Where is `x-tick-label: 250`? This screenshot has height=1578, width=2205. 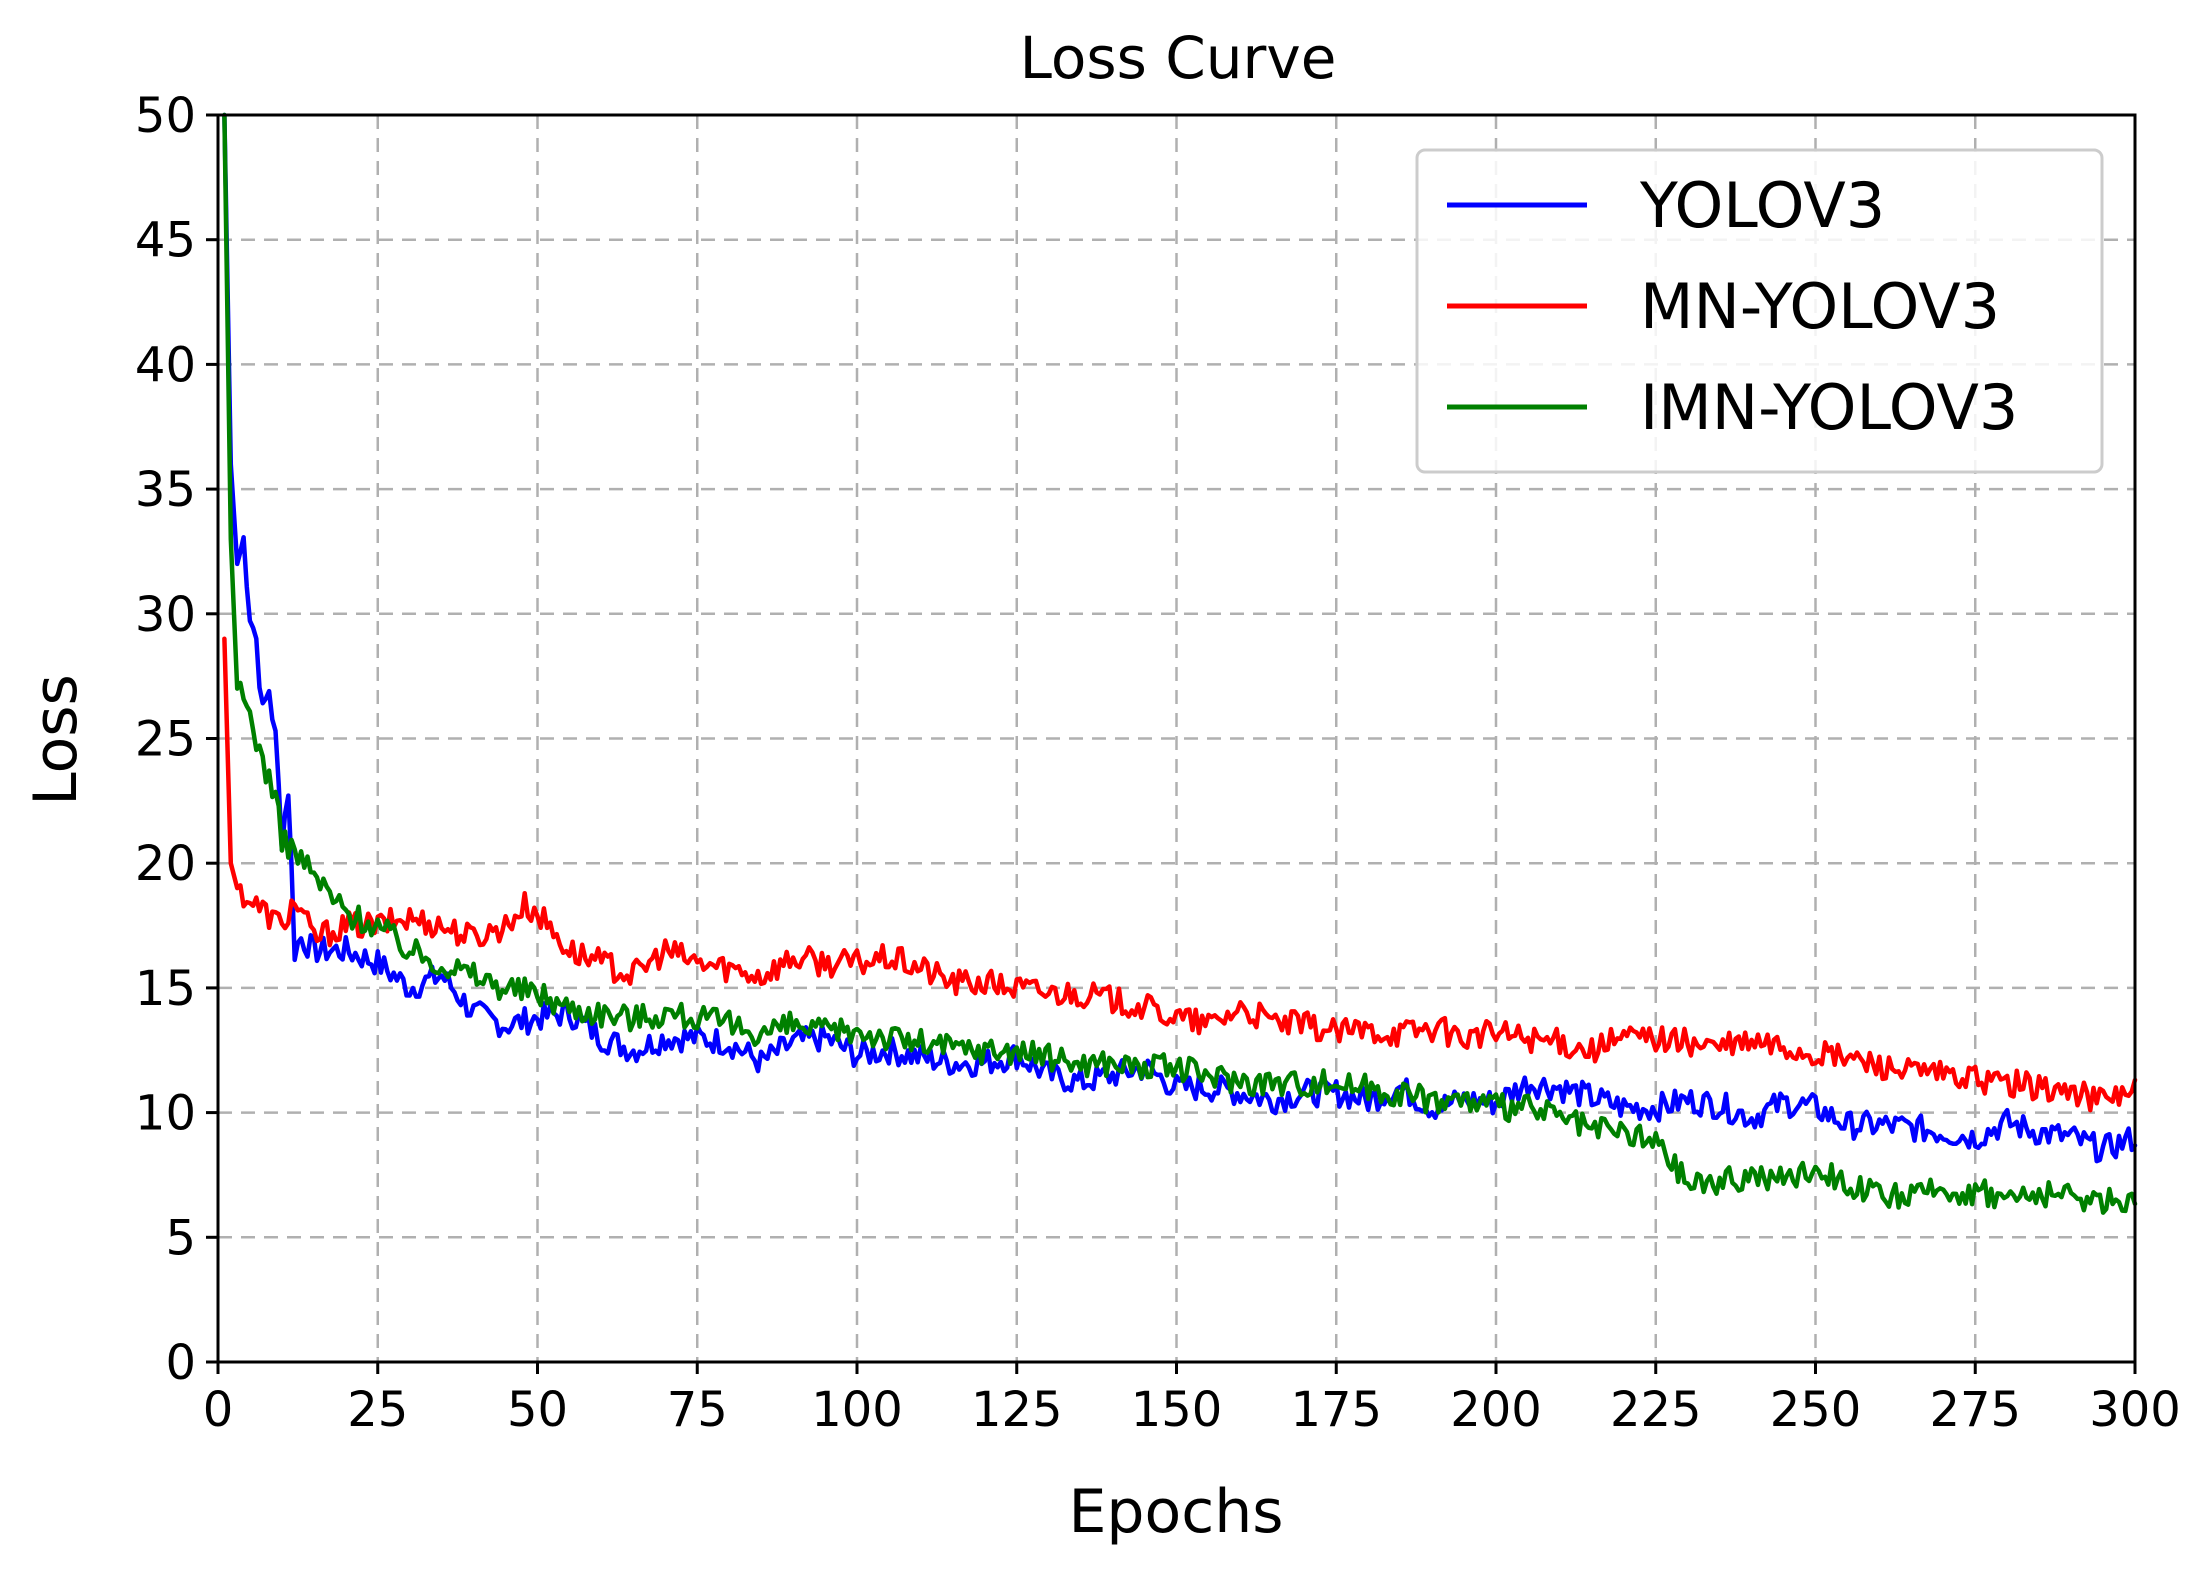
x-tick-label: 250 is located at coordinates (1816, 1410).